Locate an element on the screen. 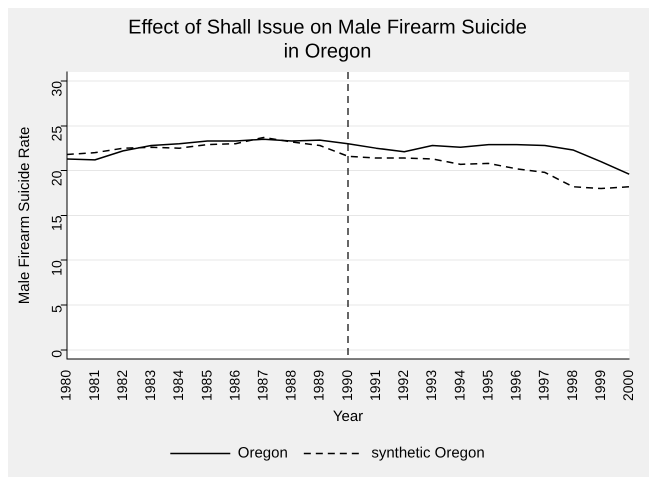 The image size is (657, 485). x-tick-label: 1987 is located at coordinates (262, 386).